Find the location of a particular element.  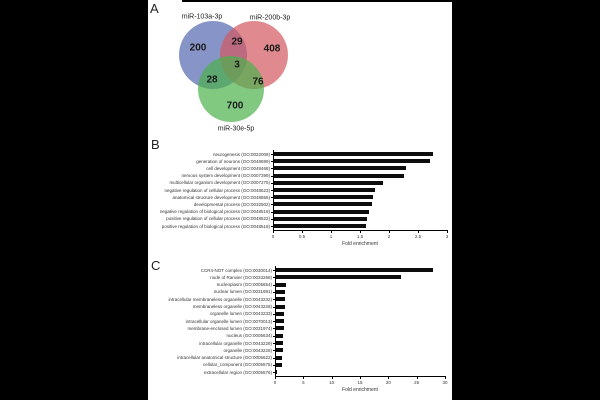

bar-label: intracellular organelle (GO:0043229) is located at coordinates (235, 343).